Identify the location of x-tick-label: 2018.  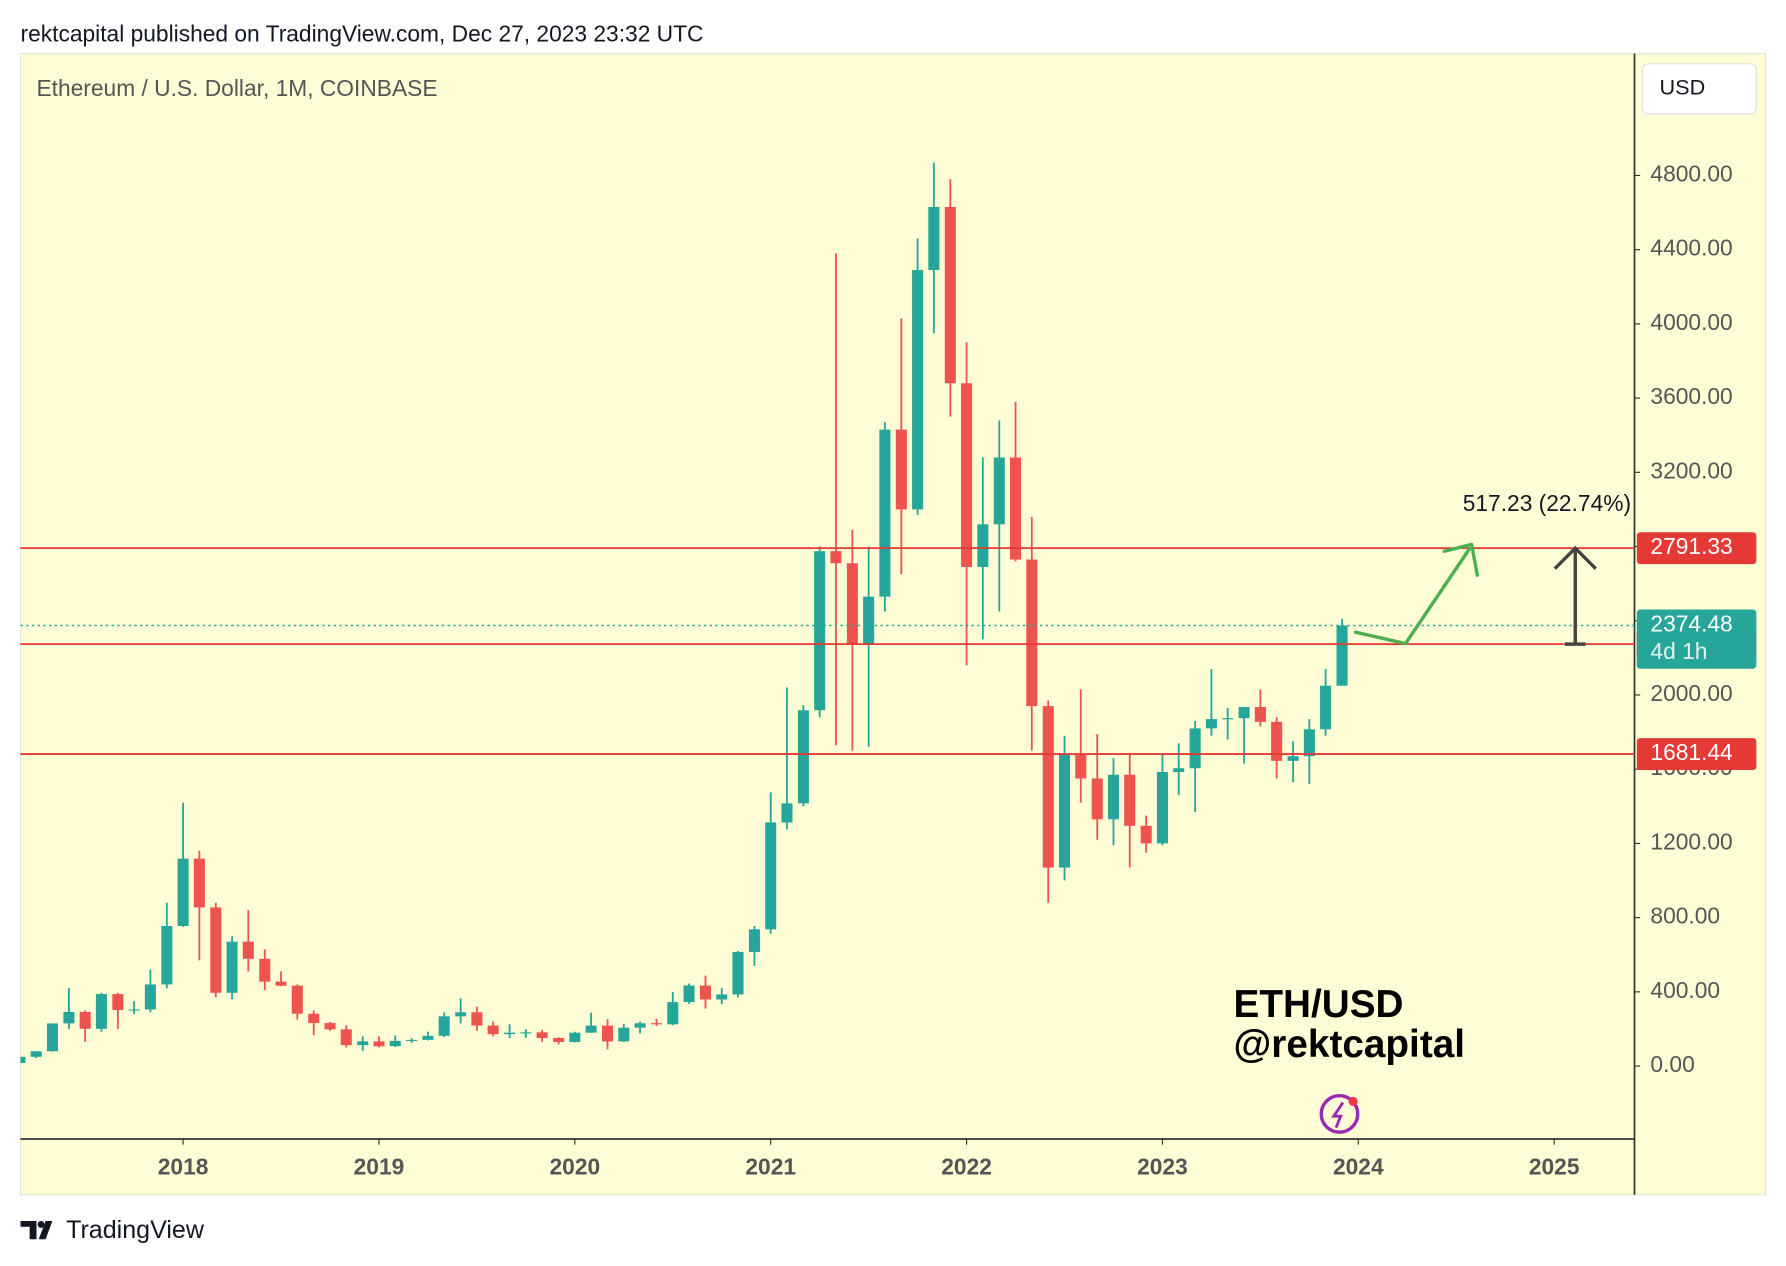
(183, 1167).